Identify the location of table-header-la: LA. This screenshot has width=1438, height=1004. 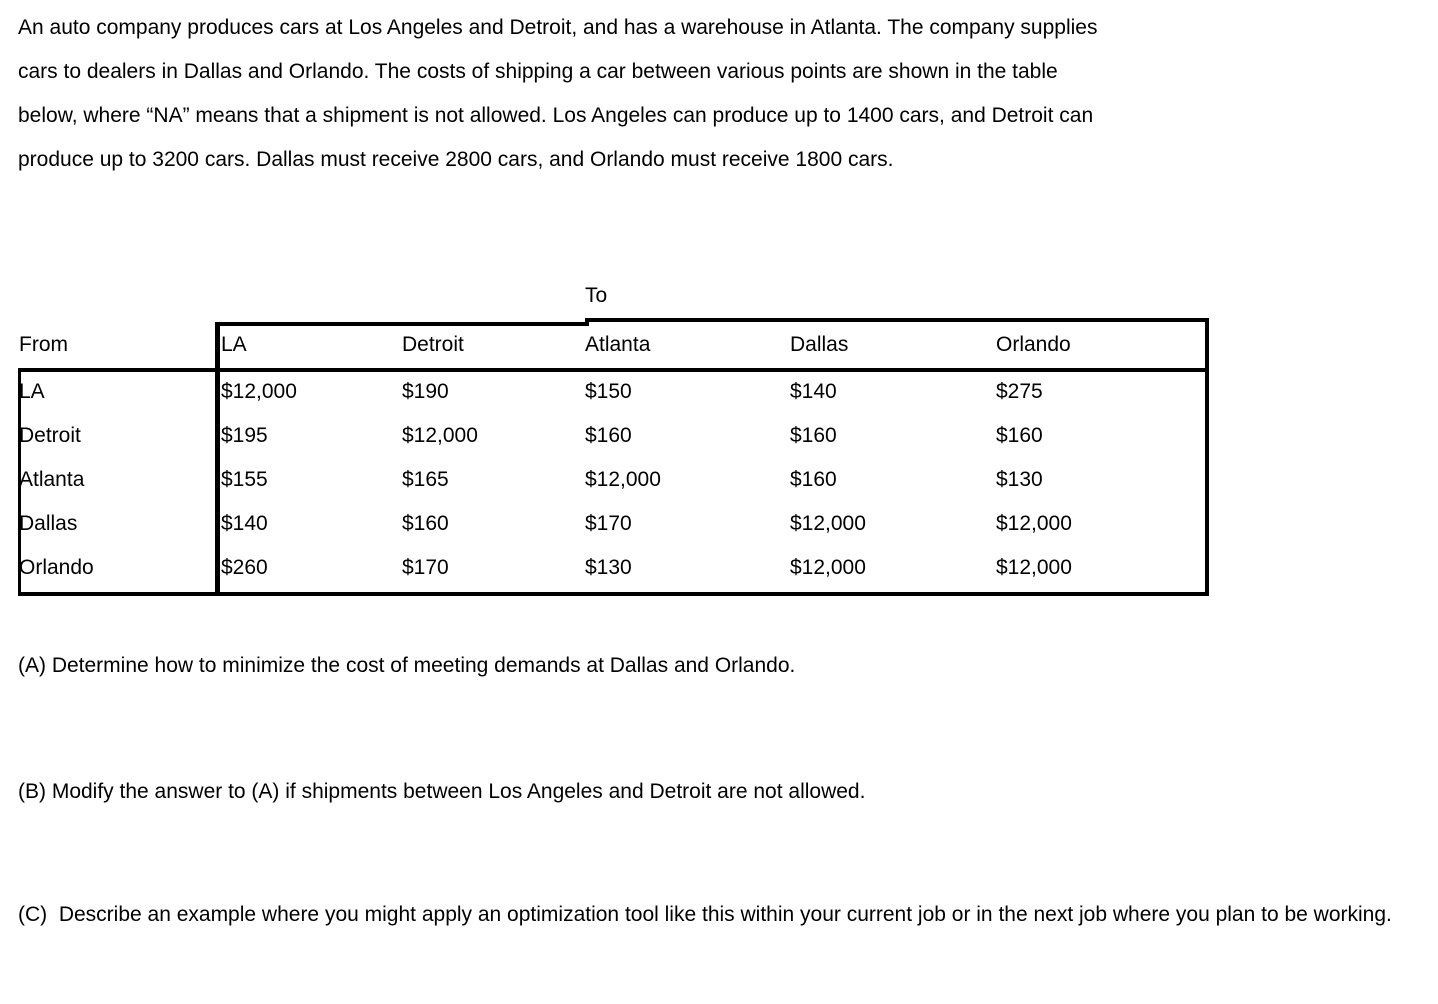
(234, 344).